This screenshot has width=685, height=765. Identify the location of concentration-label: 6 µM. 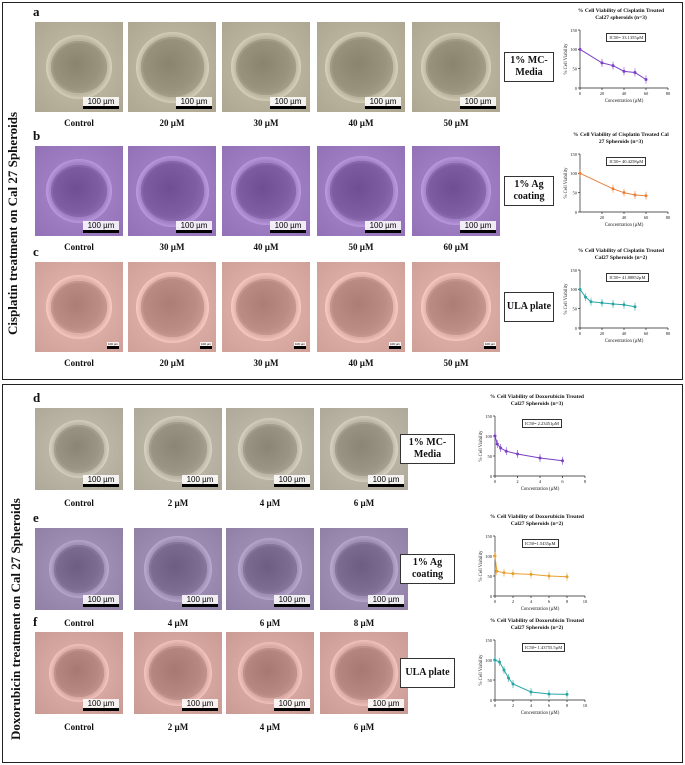
(364, 727).